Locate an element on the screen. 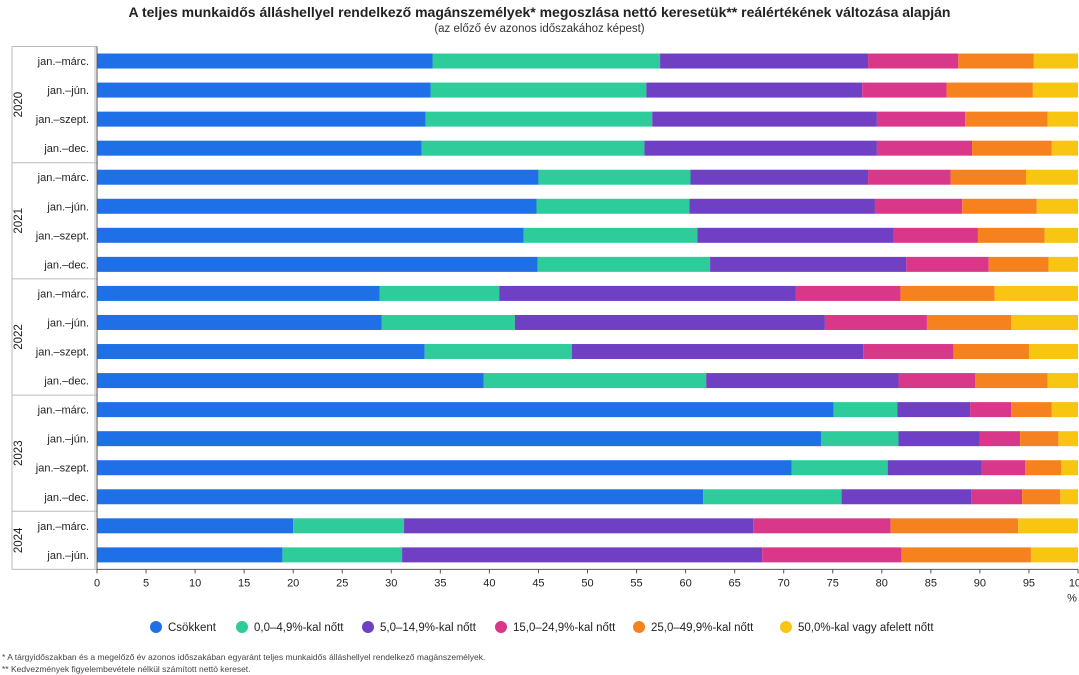 The width and height of the screenshot is (1079, 675). bar-row17-series6 is located at coordinates (1048, 526).